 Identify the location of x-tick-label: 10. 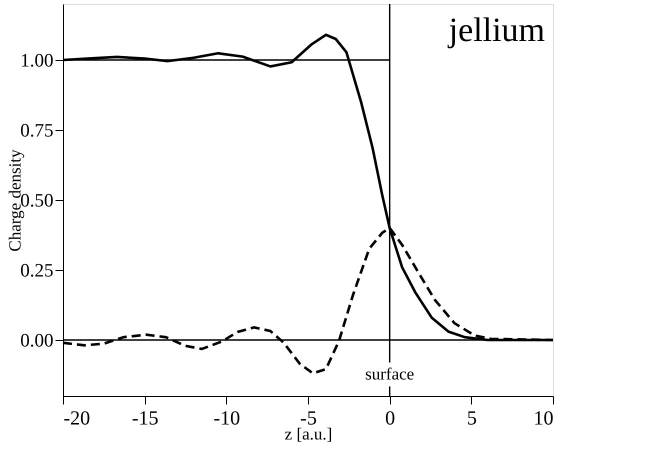
(544, 419).